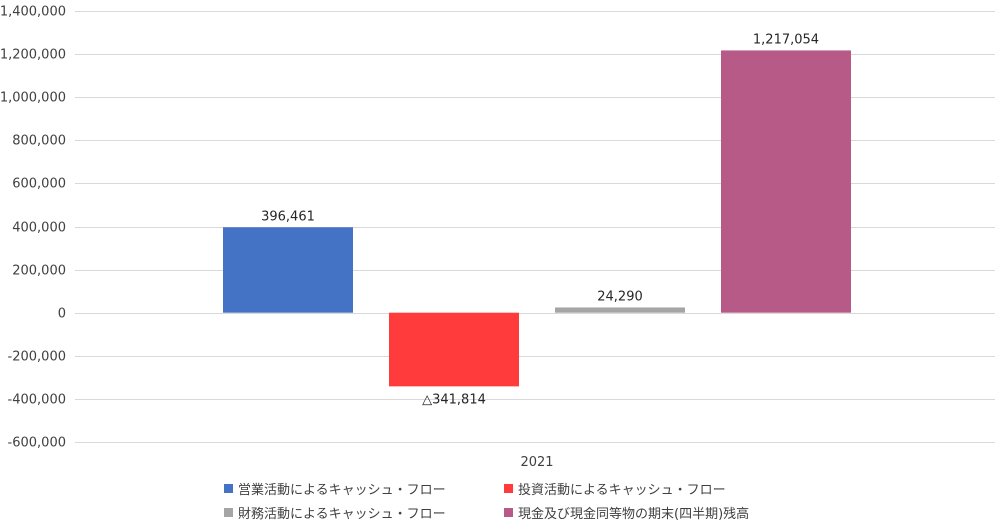 This screenshot has height=527, width=1000. What do you see at coordinates (62, 314) in the screenshot?
I see `y-tick-label: 0` at bounding box center [62, 314].